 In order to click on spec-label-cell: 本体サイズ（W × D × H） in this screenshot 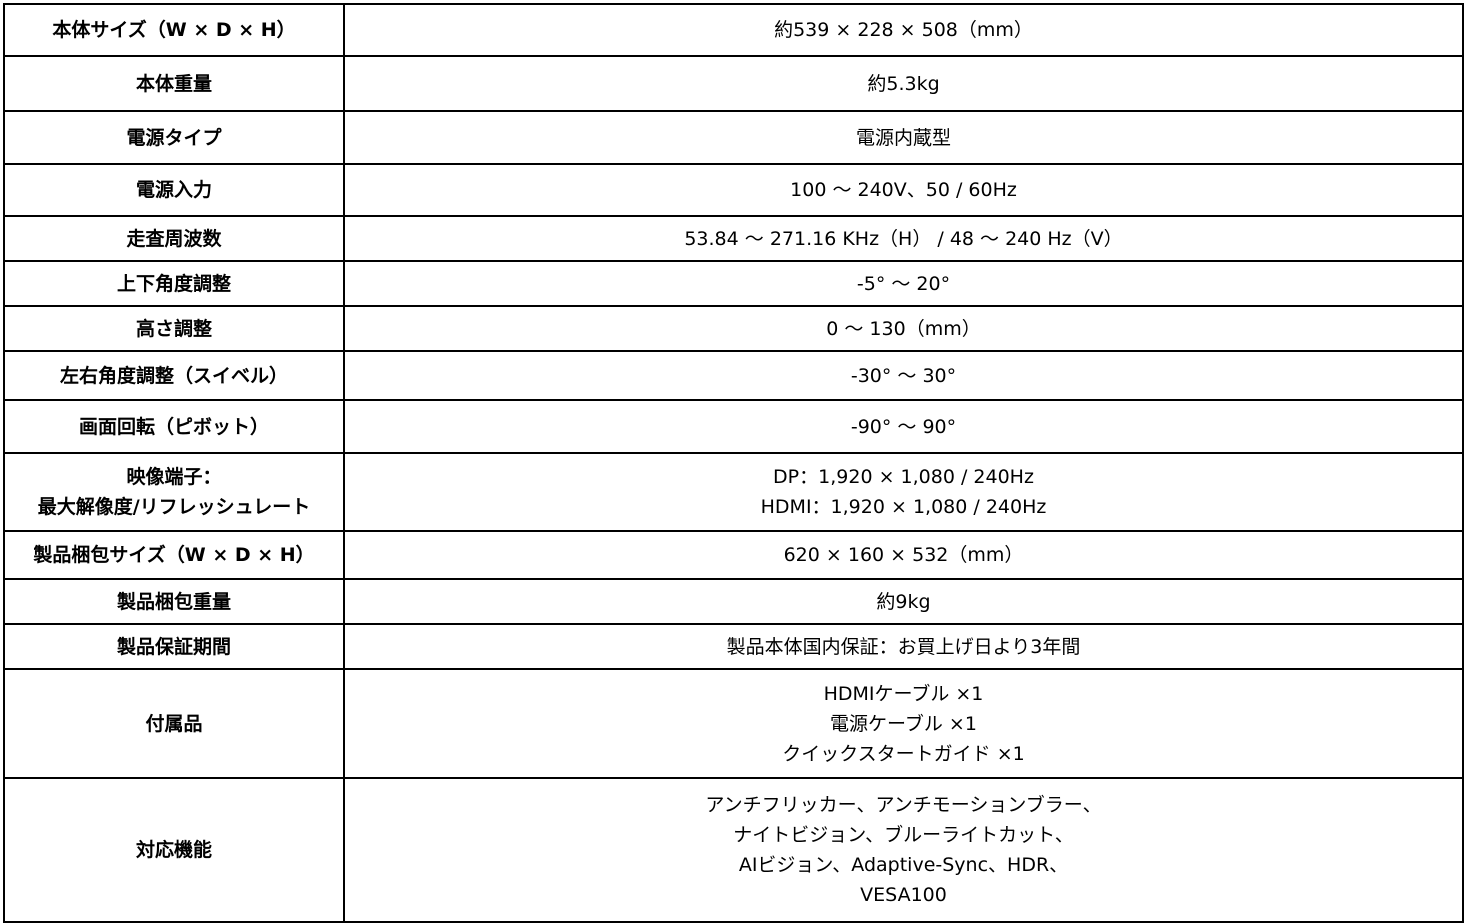, I will do `click(174, 30)`.